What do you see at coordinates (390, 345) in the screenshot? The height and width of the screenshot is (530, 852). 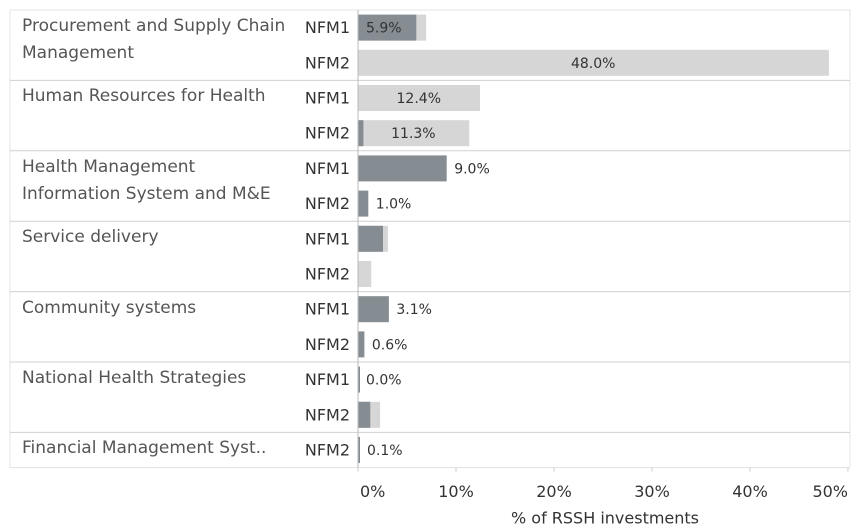 I see `value-label: 0.6%` at bounding box center [390, 345].